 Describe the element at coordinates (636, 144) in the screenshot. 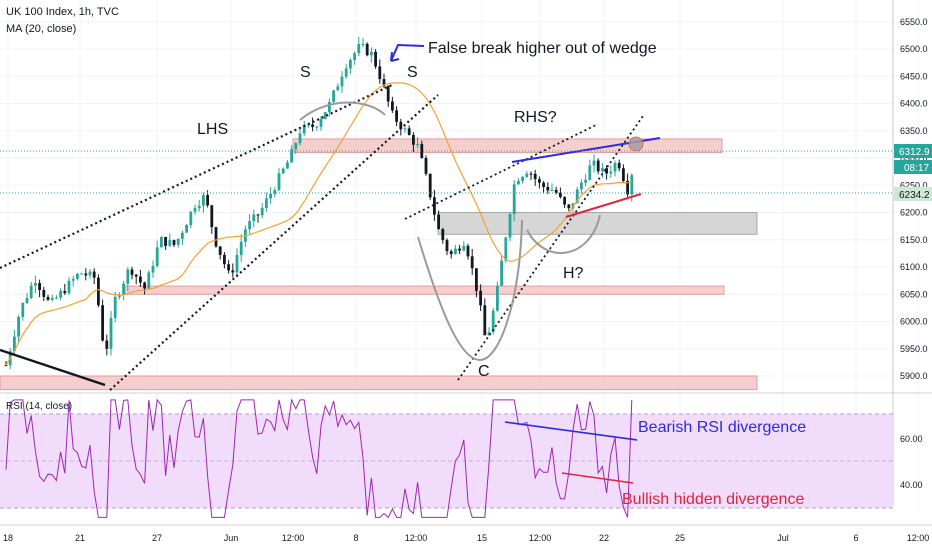

I see `breakout-marker` at that location.